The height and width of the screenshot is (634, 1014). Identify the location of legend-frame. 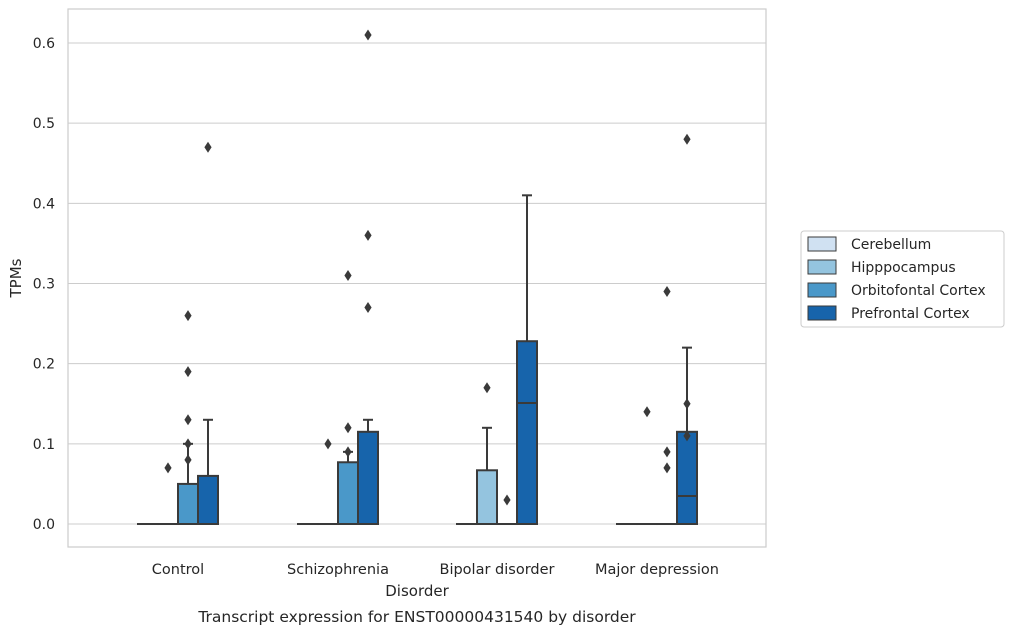
(902, 279).